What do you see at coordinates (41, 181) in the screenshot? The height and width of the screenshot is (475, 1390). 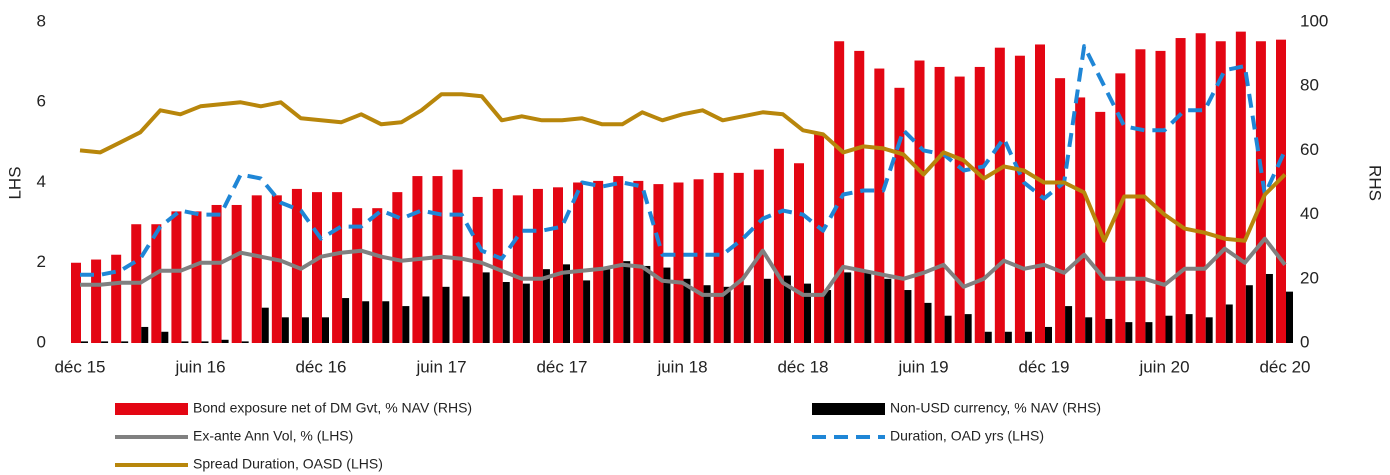 I see `y-tick-label: 4` at bounding box center [41, 181].